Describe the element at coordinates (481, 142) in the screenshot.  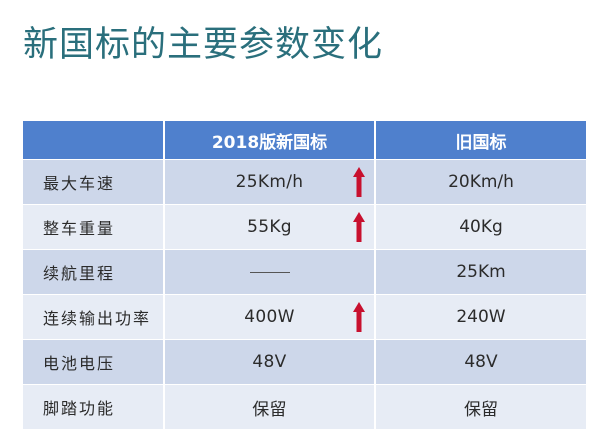
I see `header-cell-old-standard: 旧国标` at that location.